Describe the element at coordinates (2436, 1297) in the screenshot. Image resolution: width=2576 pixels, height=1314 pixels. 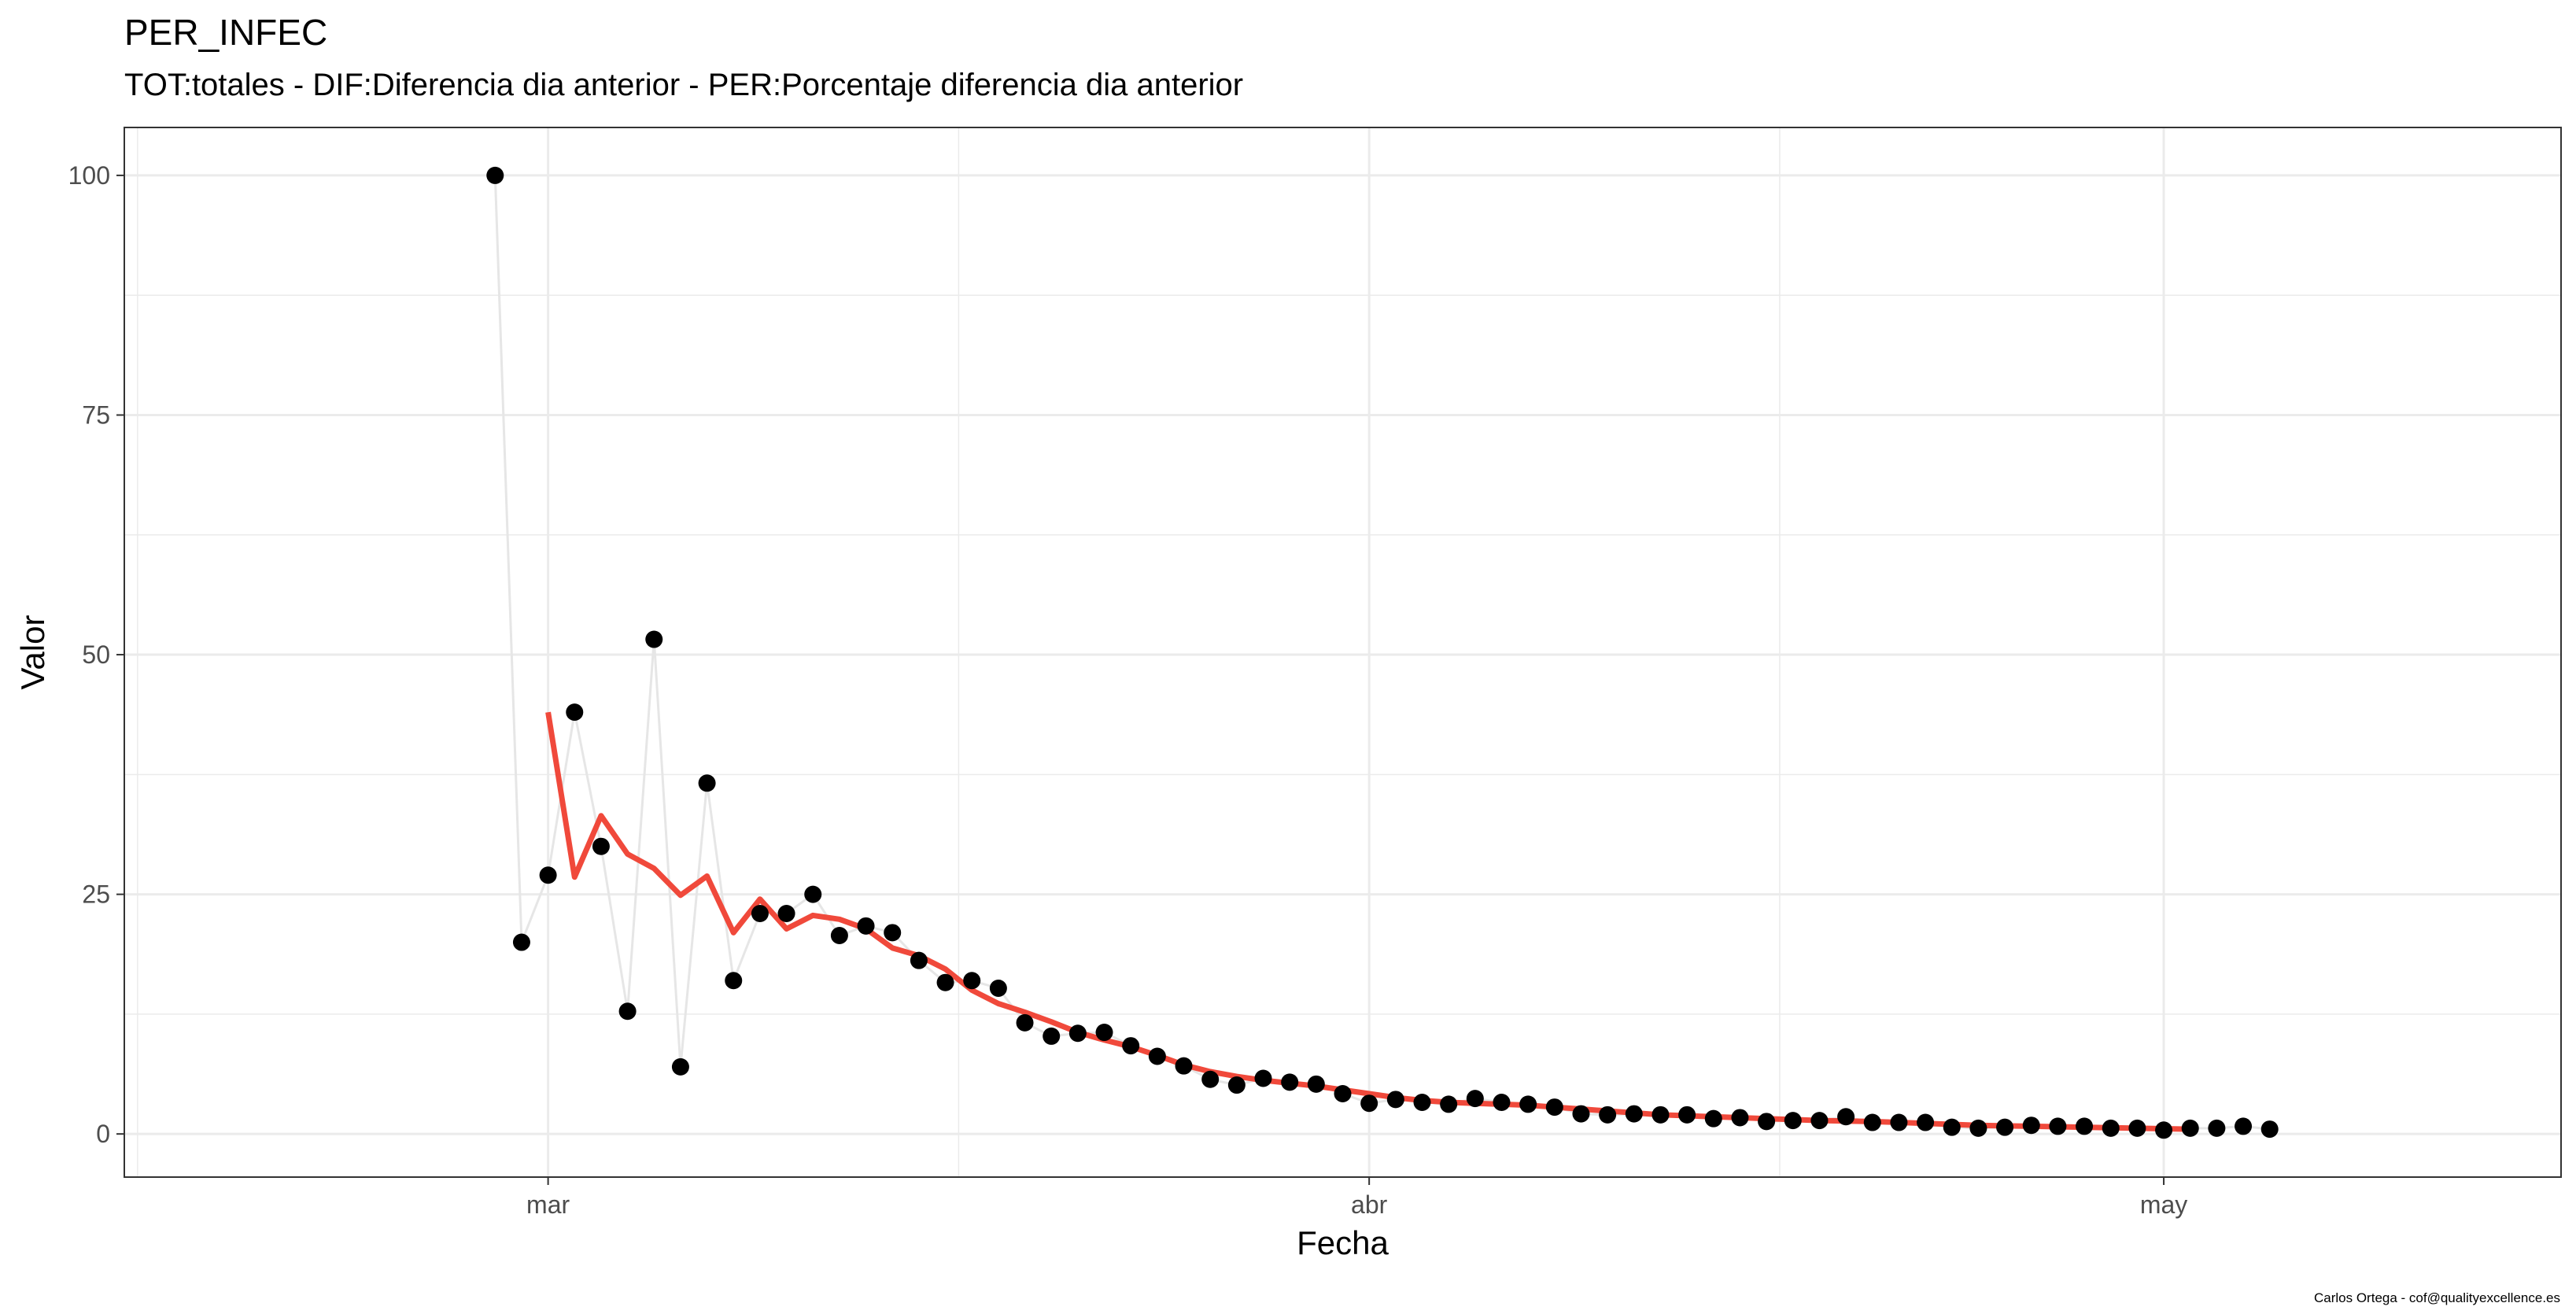
I see `chart-caption: Carlos Ortega - cof@qualityexcellence.es` at that location.